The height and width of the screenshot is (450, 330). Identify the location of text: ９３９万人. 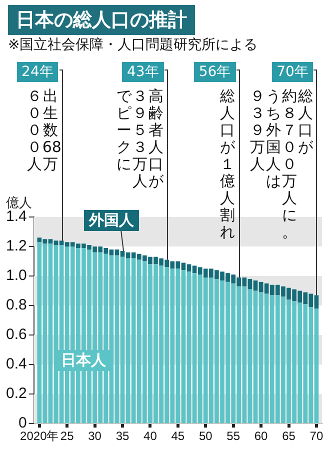
(257, 130).